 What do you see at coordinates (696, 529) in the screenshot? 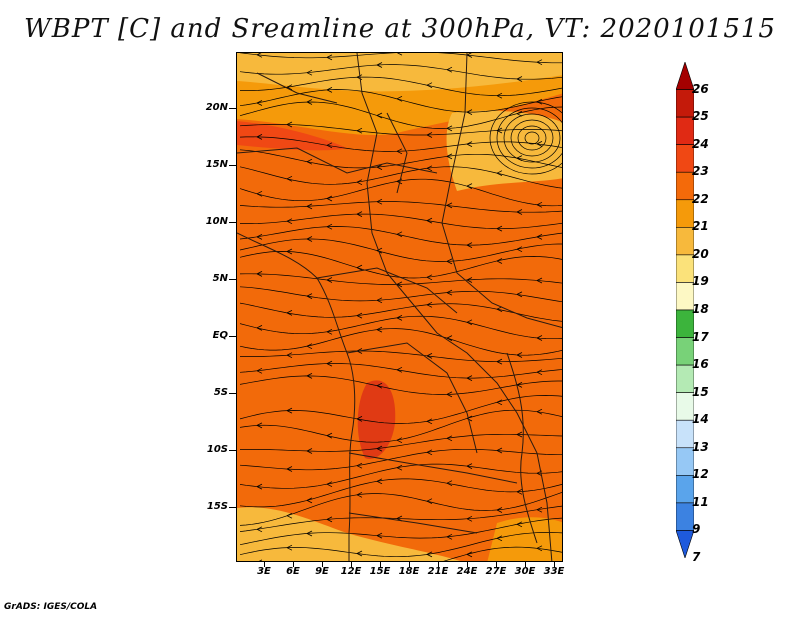
I see `legend-label: 9` at bounding box center [696, 529].